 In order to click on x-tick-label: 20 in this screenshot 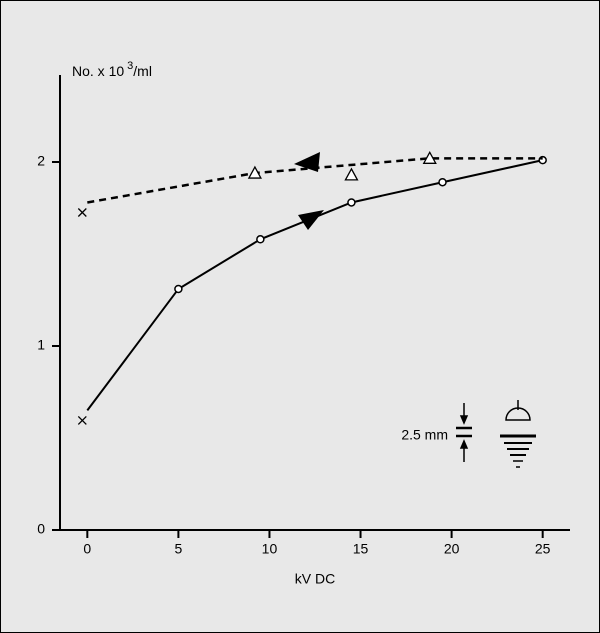, I will do `click(452, 549)`.